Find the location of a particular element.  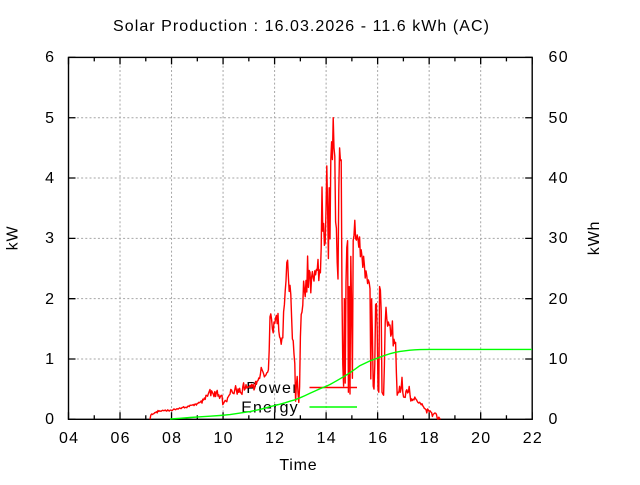

svg-text: kW is located at coordinates (13, 238).